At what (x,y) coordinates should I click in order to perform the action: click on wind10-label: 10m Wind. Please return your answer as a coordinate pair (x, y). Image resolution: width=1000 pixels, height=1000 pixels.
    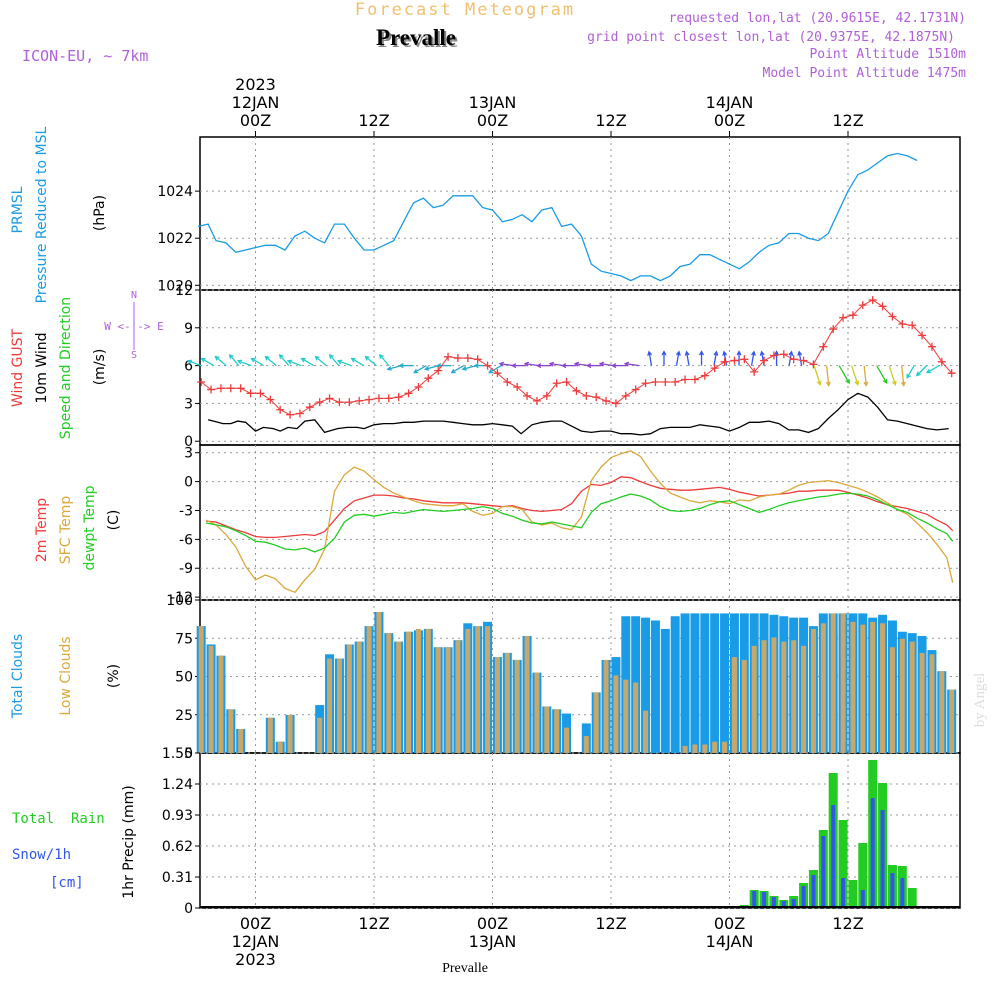
    Looking at the image, I should click on (42, 367).